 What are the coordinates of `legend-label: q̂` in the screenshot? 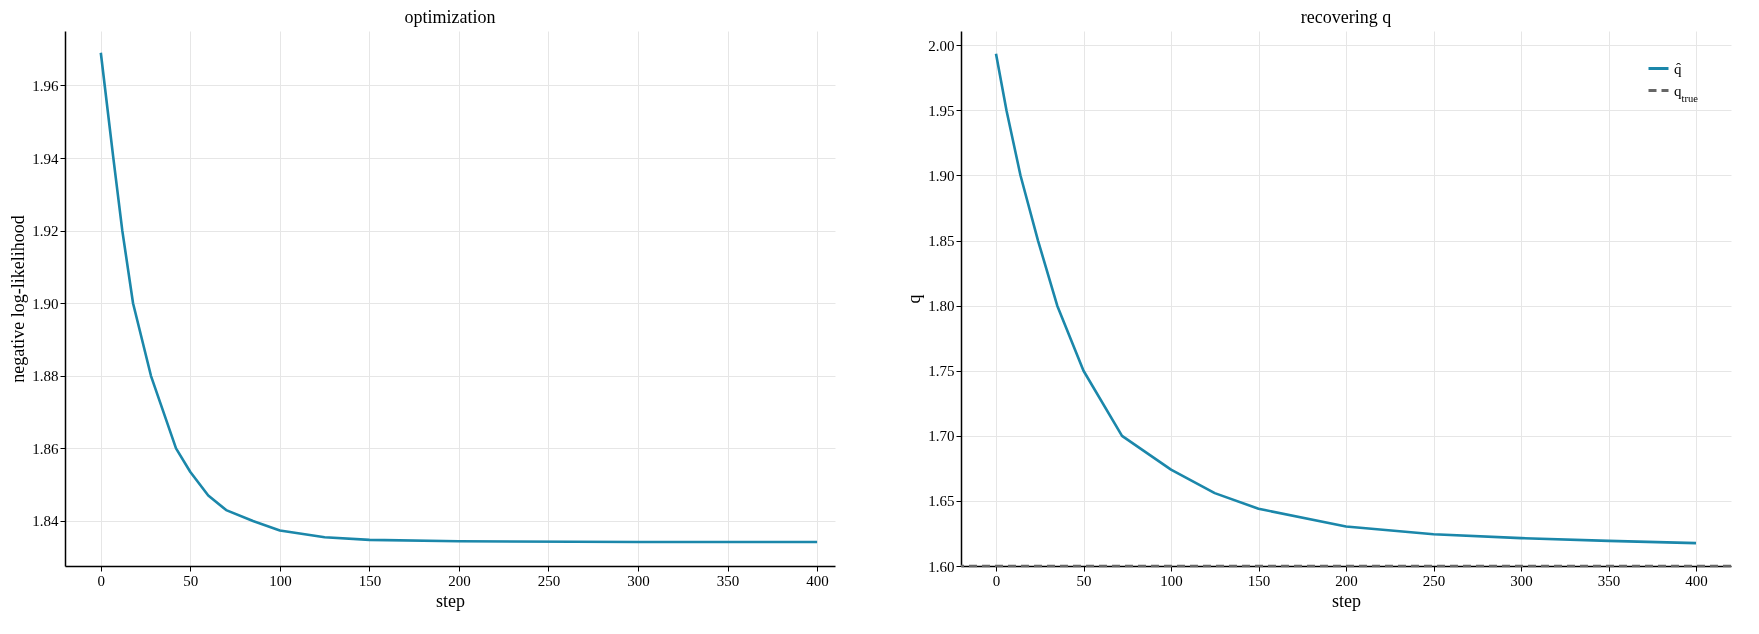 It's located at (1678, 68).